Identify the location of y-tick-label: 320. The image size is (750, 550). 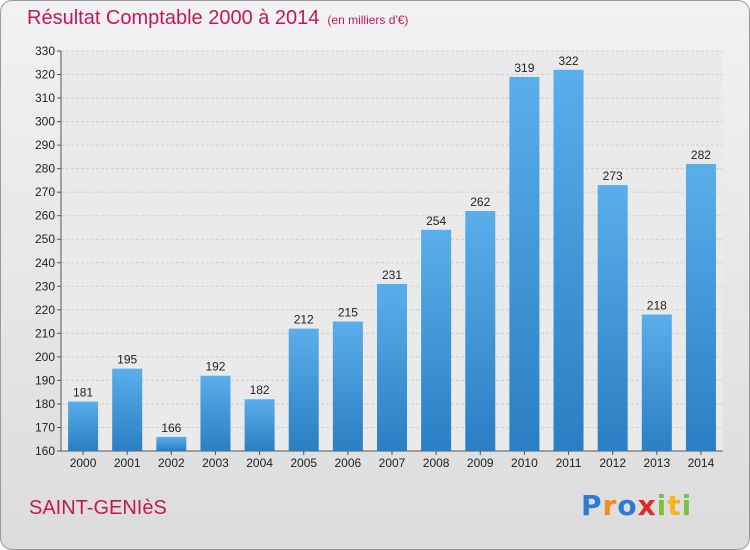
(45, 75).